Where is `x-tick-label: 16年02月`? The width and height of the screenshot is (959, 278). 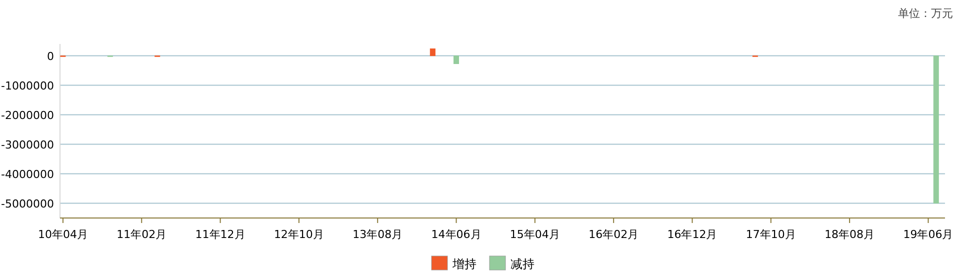
x-tick-label: 16年02月 is located at coordinates (613, 234).